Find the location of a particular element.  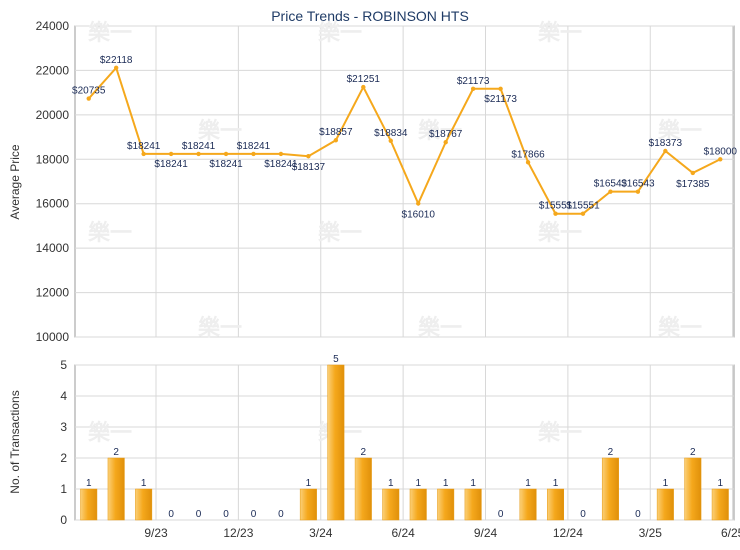

price-data-label: $18857 is located at coordinates (336, 132).